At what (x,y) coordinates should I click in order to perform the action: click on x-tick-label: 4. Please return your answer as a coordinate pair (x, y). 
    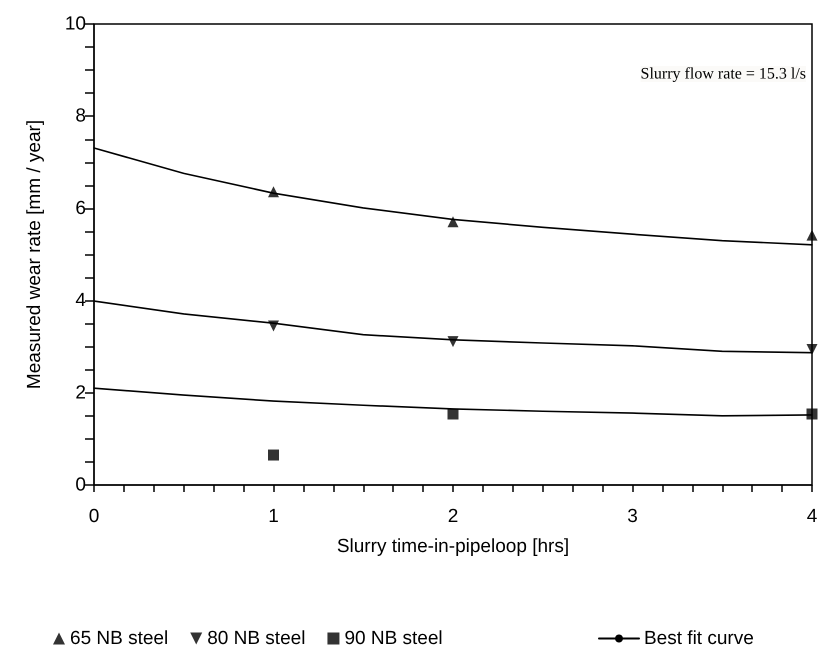
    Looking at the image, I should click on (812, 516).